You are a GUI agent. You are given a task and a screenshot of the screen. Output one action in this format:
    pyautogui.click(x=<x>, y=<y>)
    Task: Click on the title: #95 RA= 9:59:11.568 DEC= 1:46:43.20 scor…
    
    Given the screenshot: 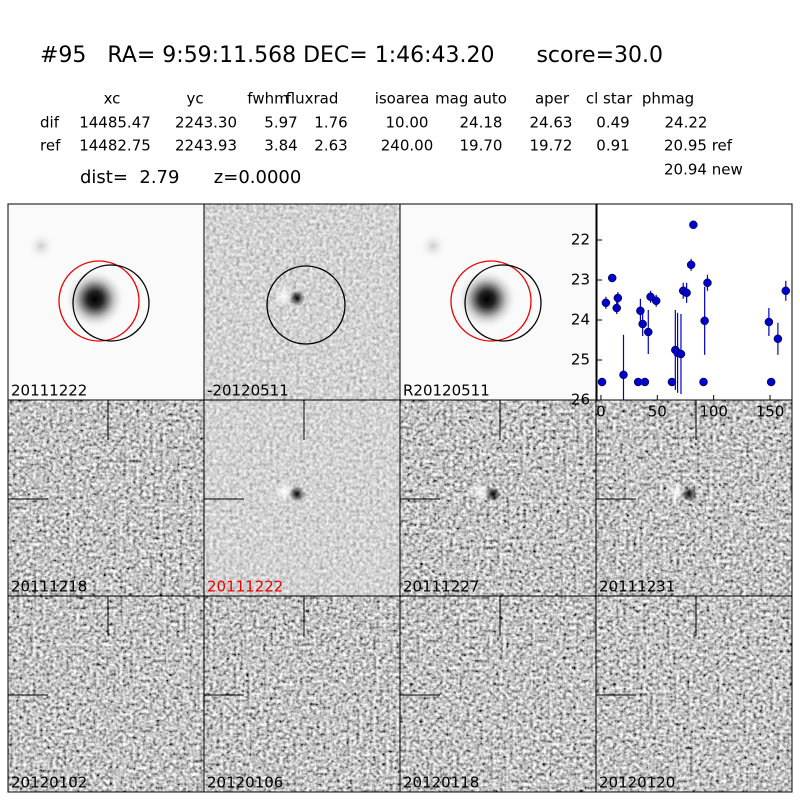 What is the action you would take?
    pyautogui.click(x=351, y=55)
    